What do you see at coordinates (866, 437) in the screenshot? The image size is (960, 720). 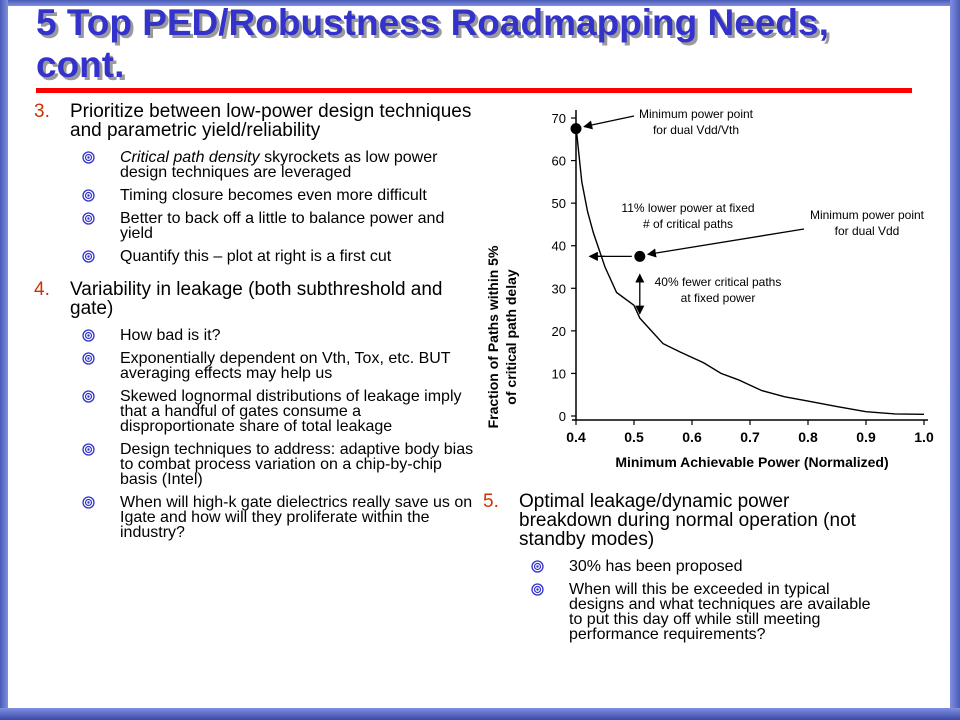 I see `x-tick-label: 0.9` at bounding box center [866, 437].